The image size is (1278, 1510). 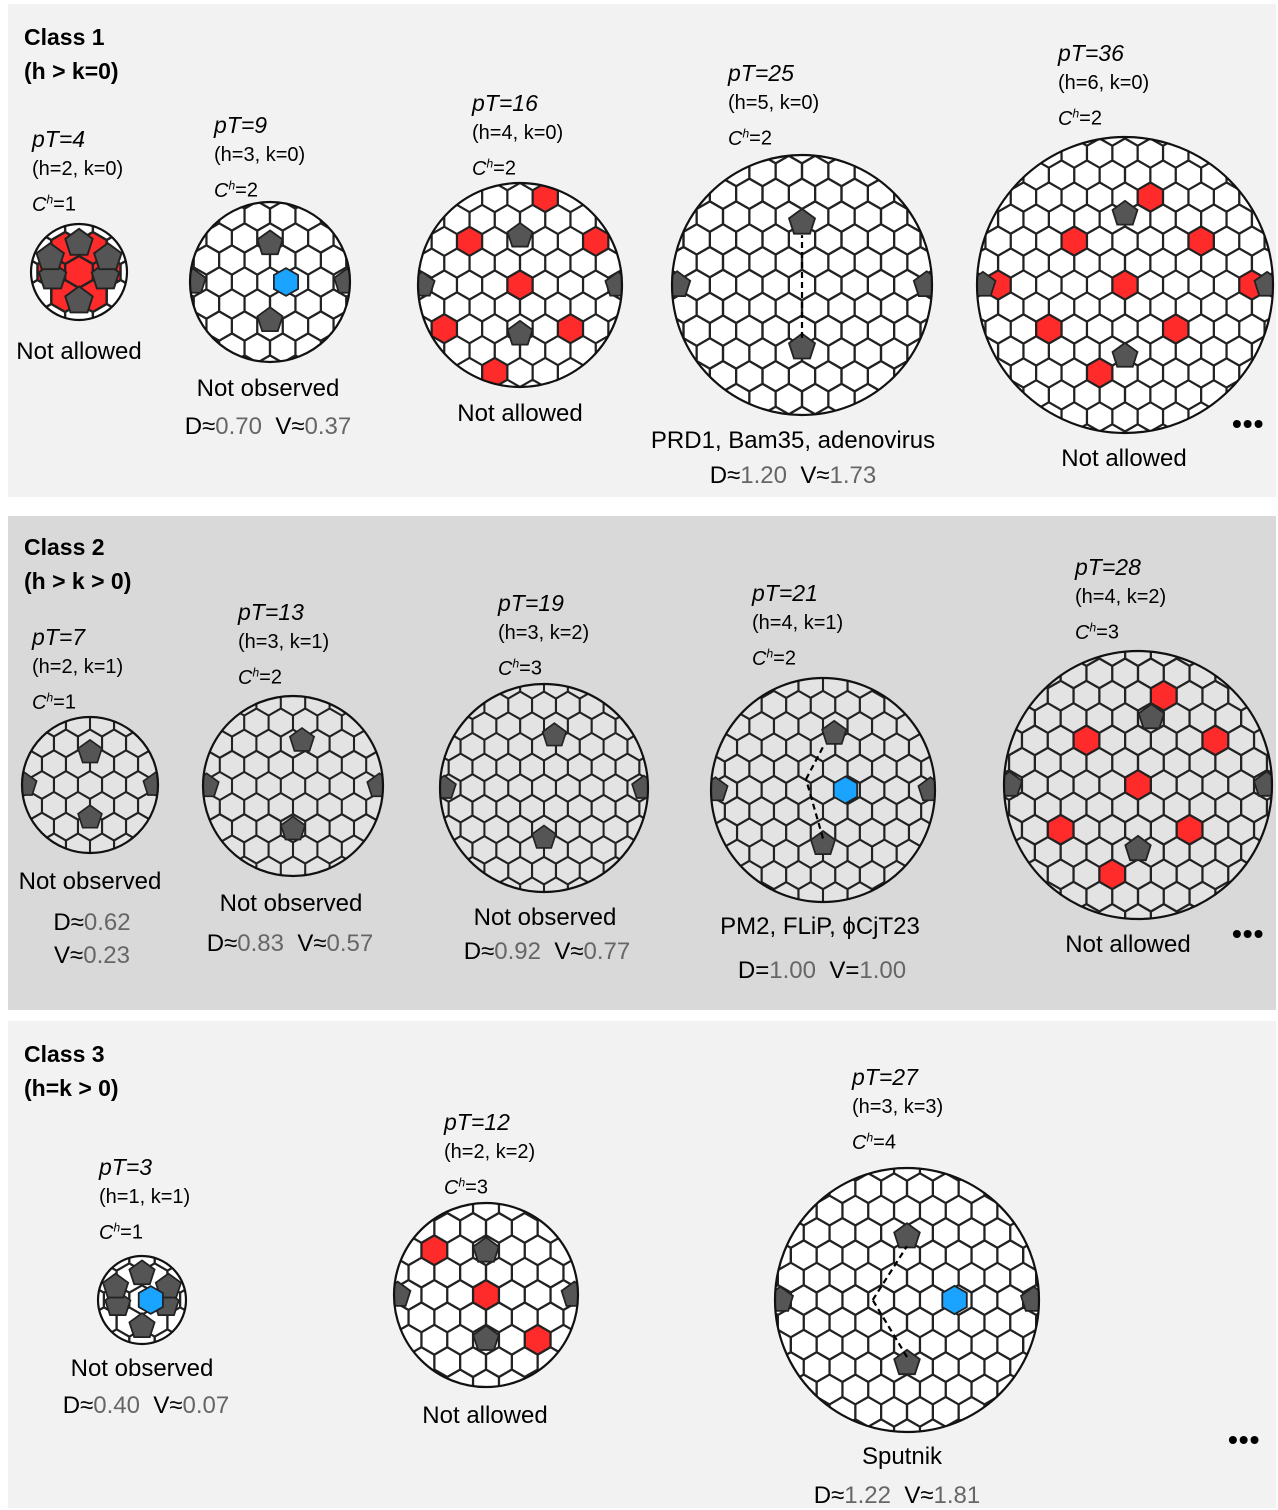 What do you see at coordinates (543, 636) in the screenshot?
I see `capsid-caption: pT=19(h=3, k=2)Ch=3` at bounding box center [543, 636].